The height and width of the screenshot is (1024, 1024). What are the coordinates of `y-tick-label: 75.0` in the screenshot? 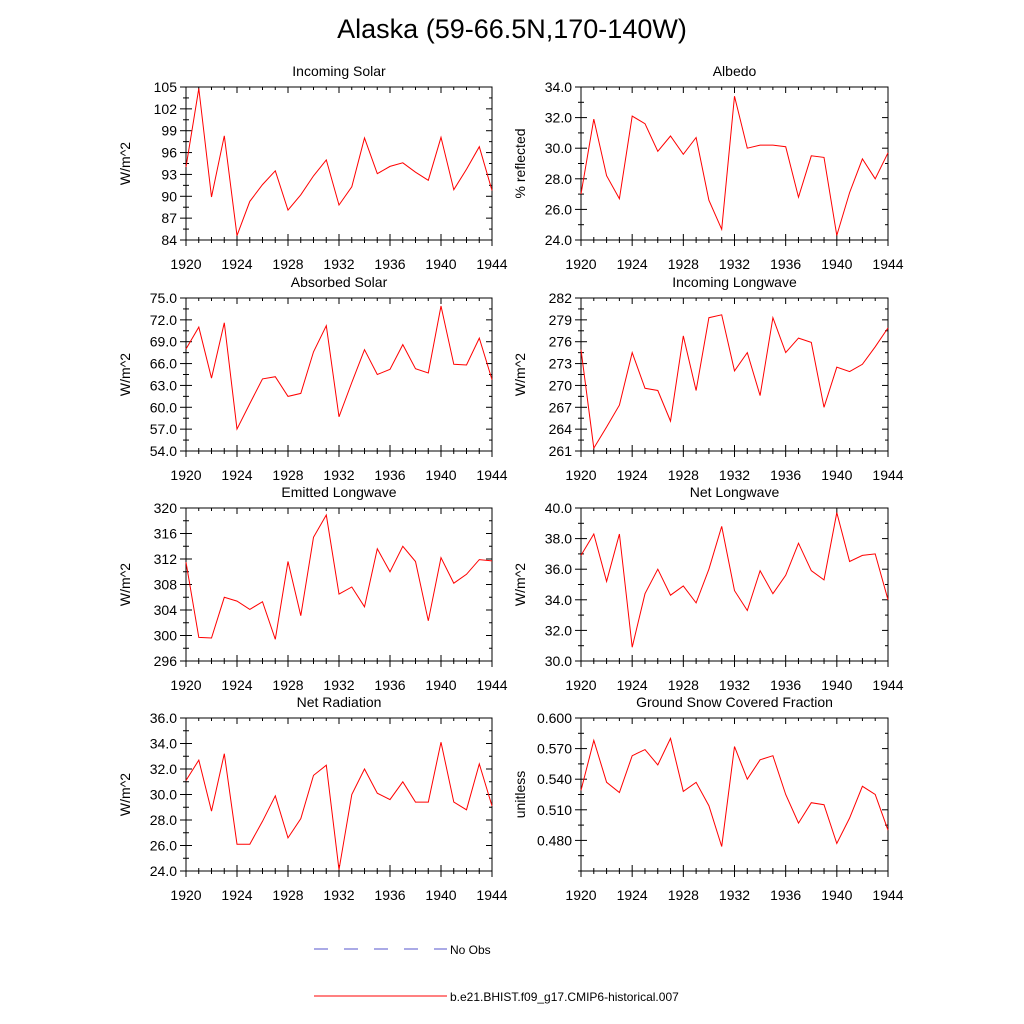 It's located at (163, 298).